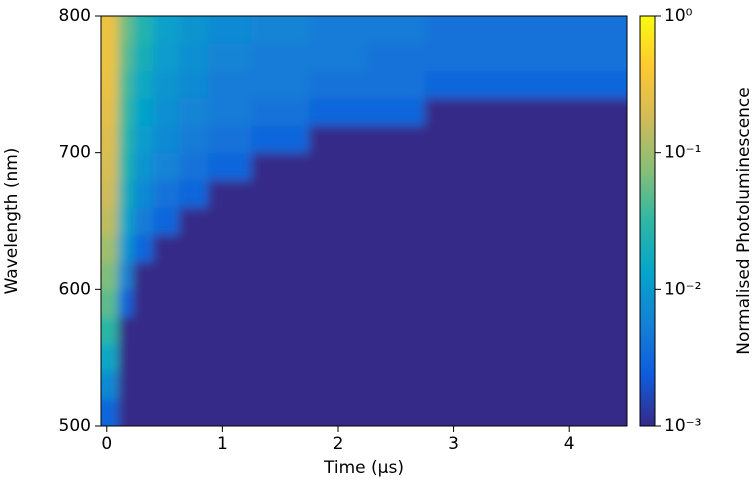 This screenshot has width=756, height=484. What do you see at coordinates (682, 289) in the screenshot?
I see `colorbar-tick-label: 10⁻²` at bounding box center [682, 289].